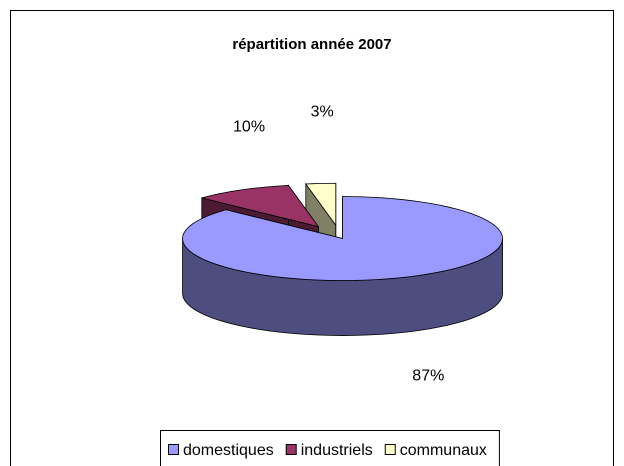 Image resolution: width=624 pixels, height=466 pixels. I want to click on legend-label: industriels, so click(337, 450).